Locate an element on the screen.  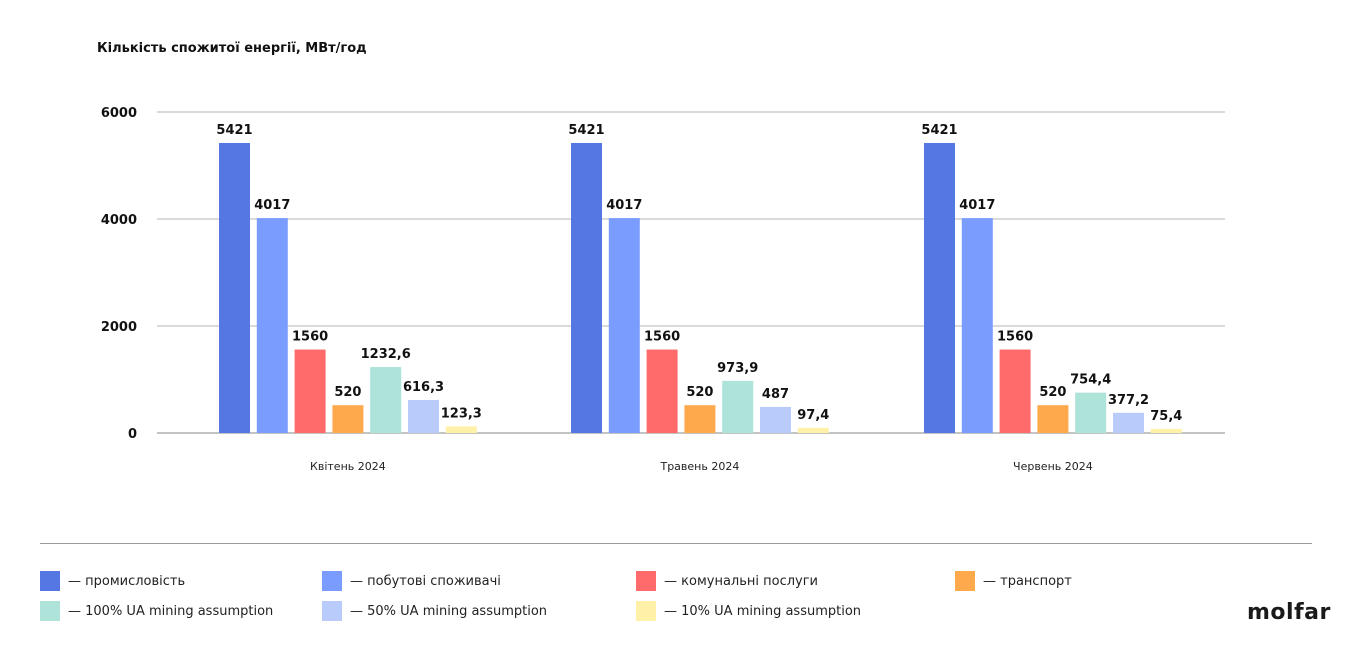
legend-item-mining-10: — 10% UA mining assumption is located at coordinates (748, 611).